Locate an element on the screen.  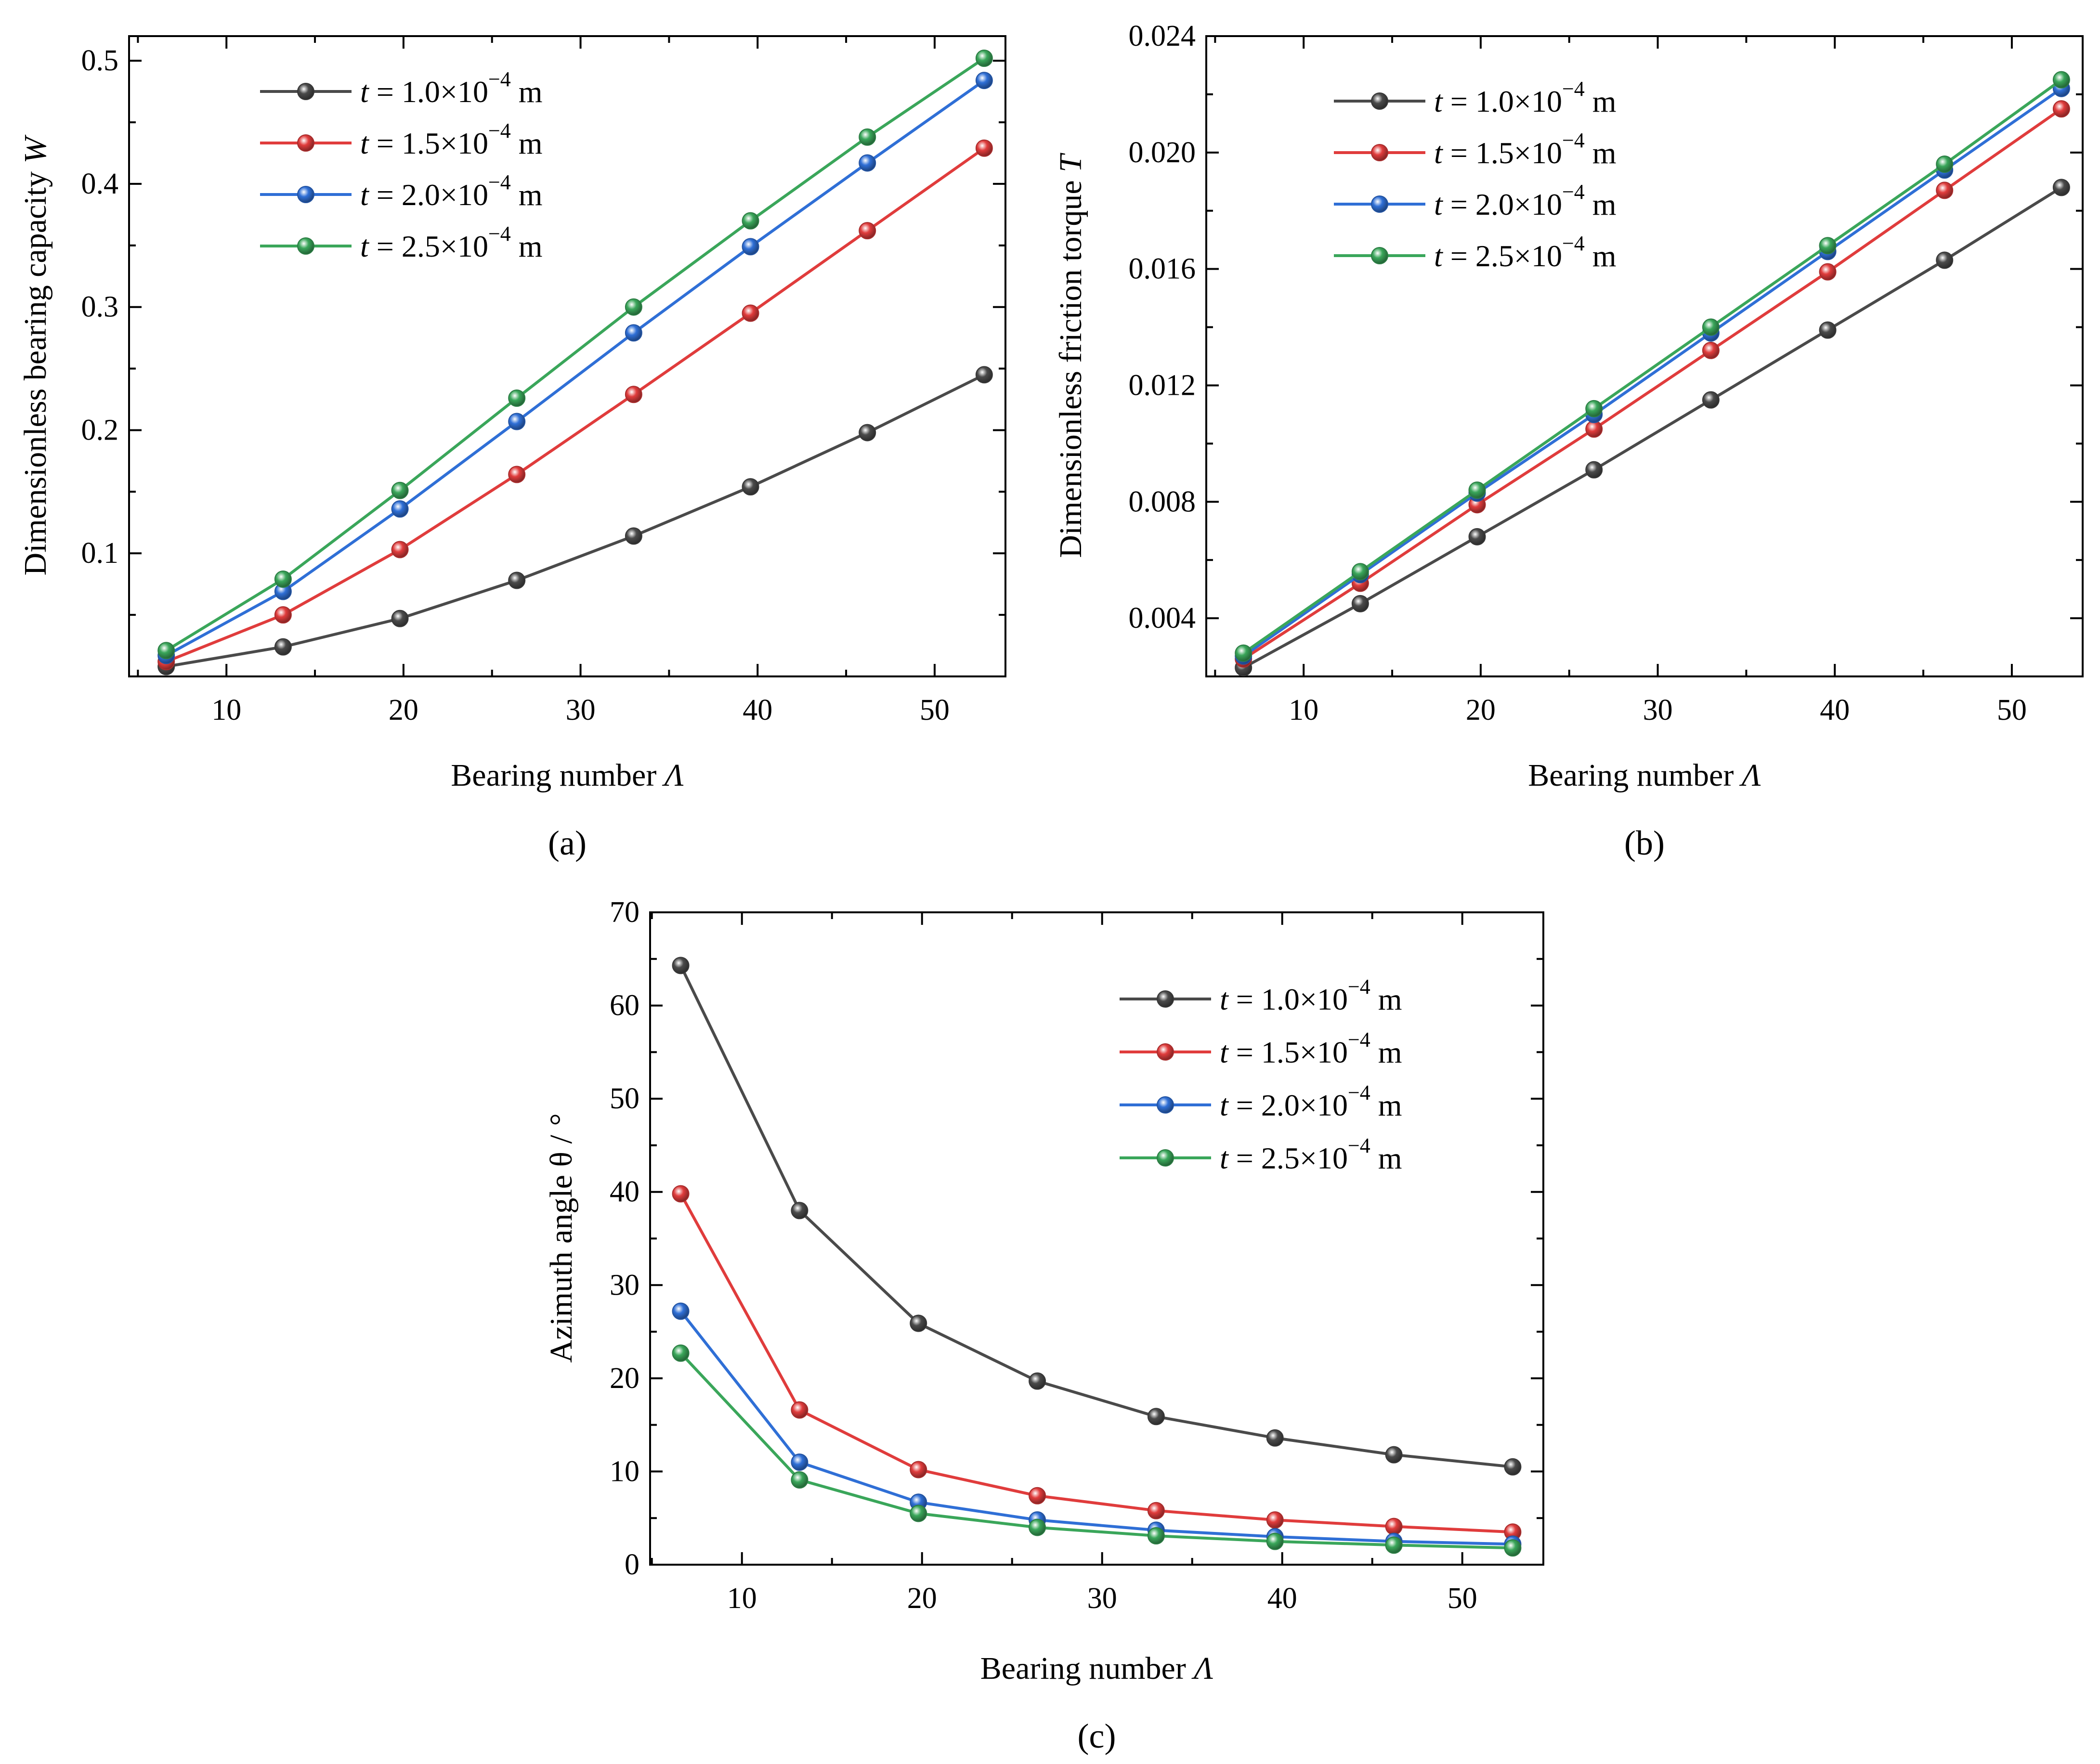
legend-label: t = 1.0×10−4 m is located at coordinates (1311, 995).